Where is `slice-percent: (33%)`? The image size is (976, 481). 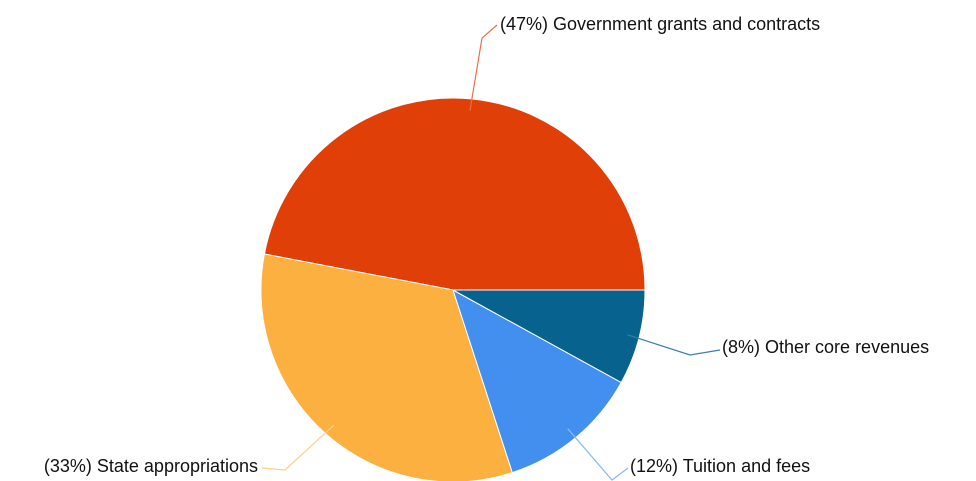
slice-percent: (33%) is located at coordinates (68, 466).